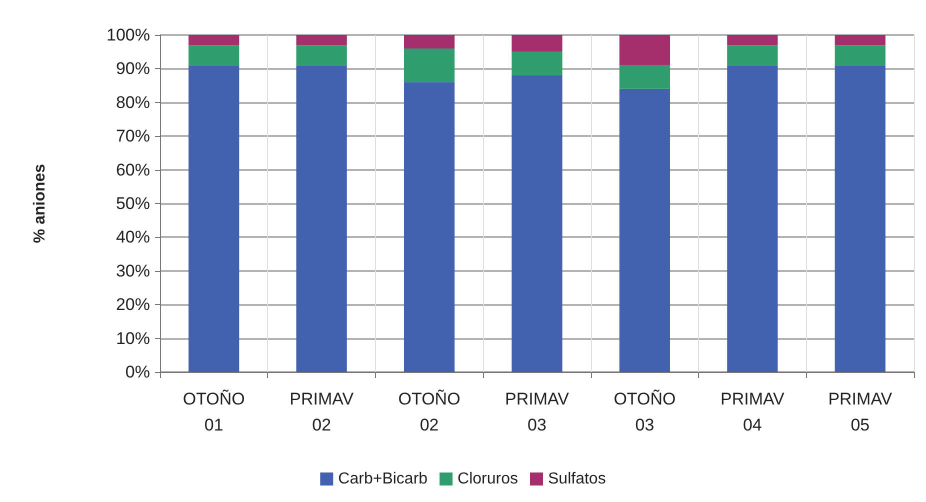 This screenshot has width=926, height=502. I want to click on y-tick-label: 30%, so click(133, 270).